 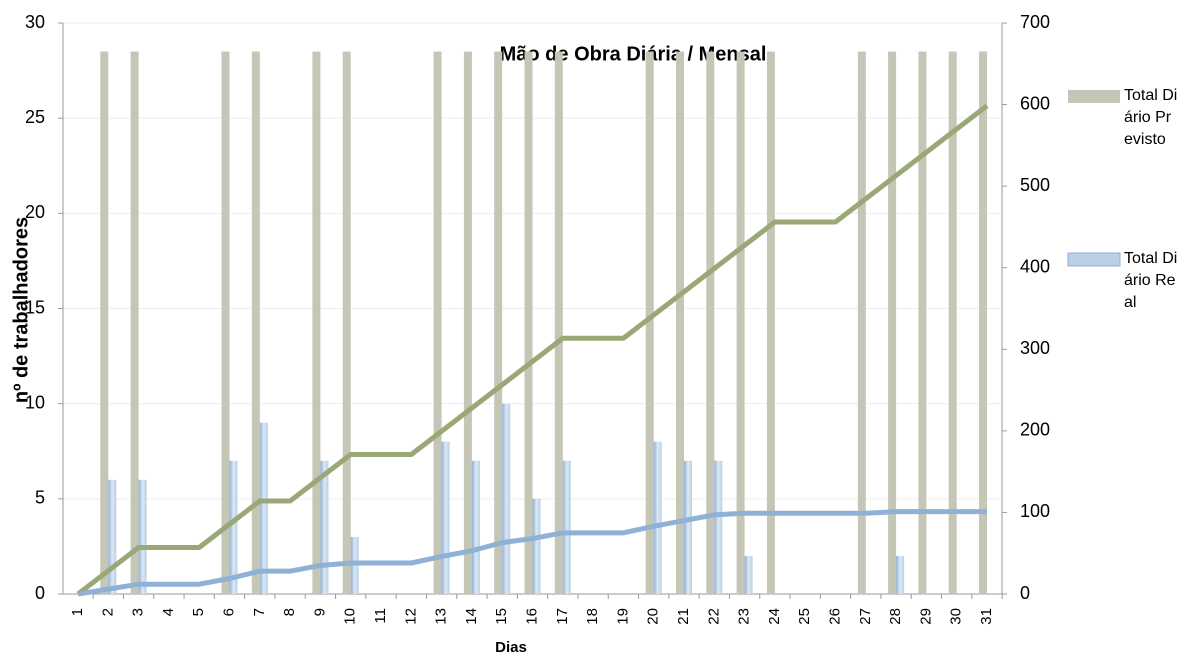 What do you see at coordinates (895, 616) in the screenshot?
I see `x-tick-label: 28` at bounding box center [895, 616].